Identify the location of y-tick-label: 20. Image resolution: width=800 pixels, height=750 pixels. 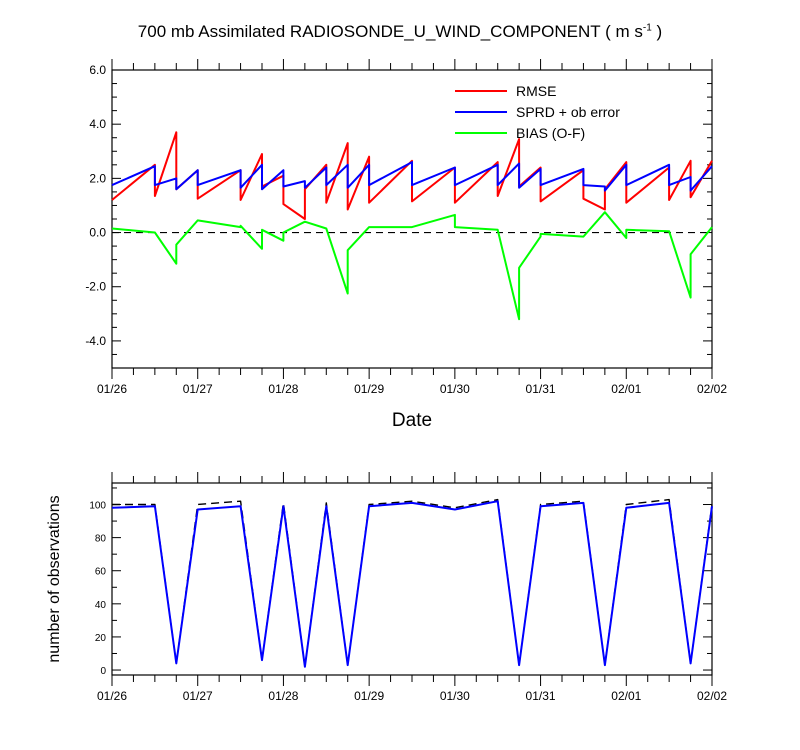
(101, 638).